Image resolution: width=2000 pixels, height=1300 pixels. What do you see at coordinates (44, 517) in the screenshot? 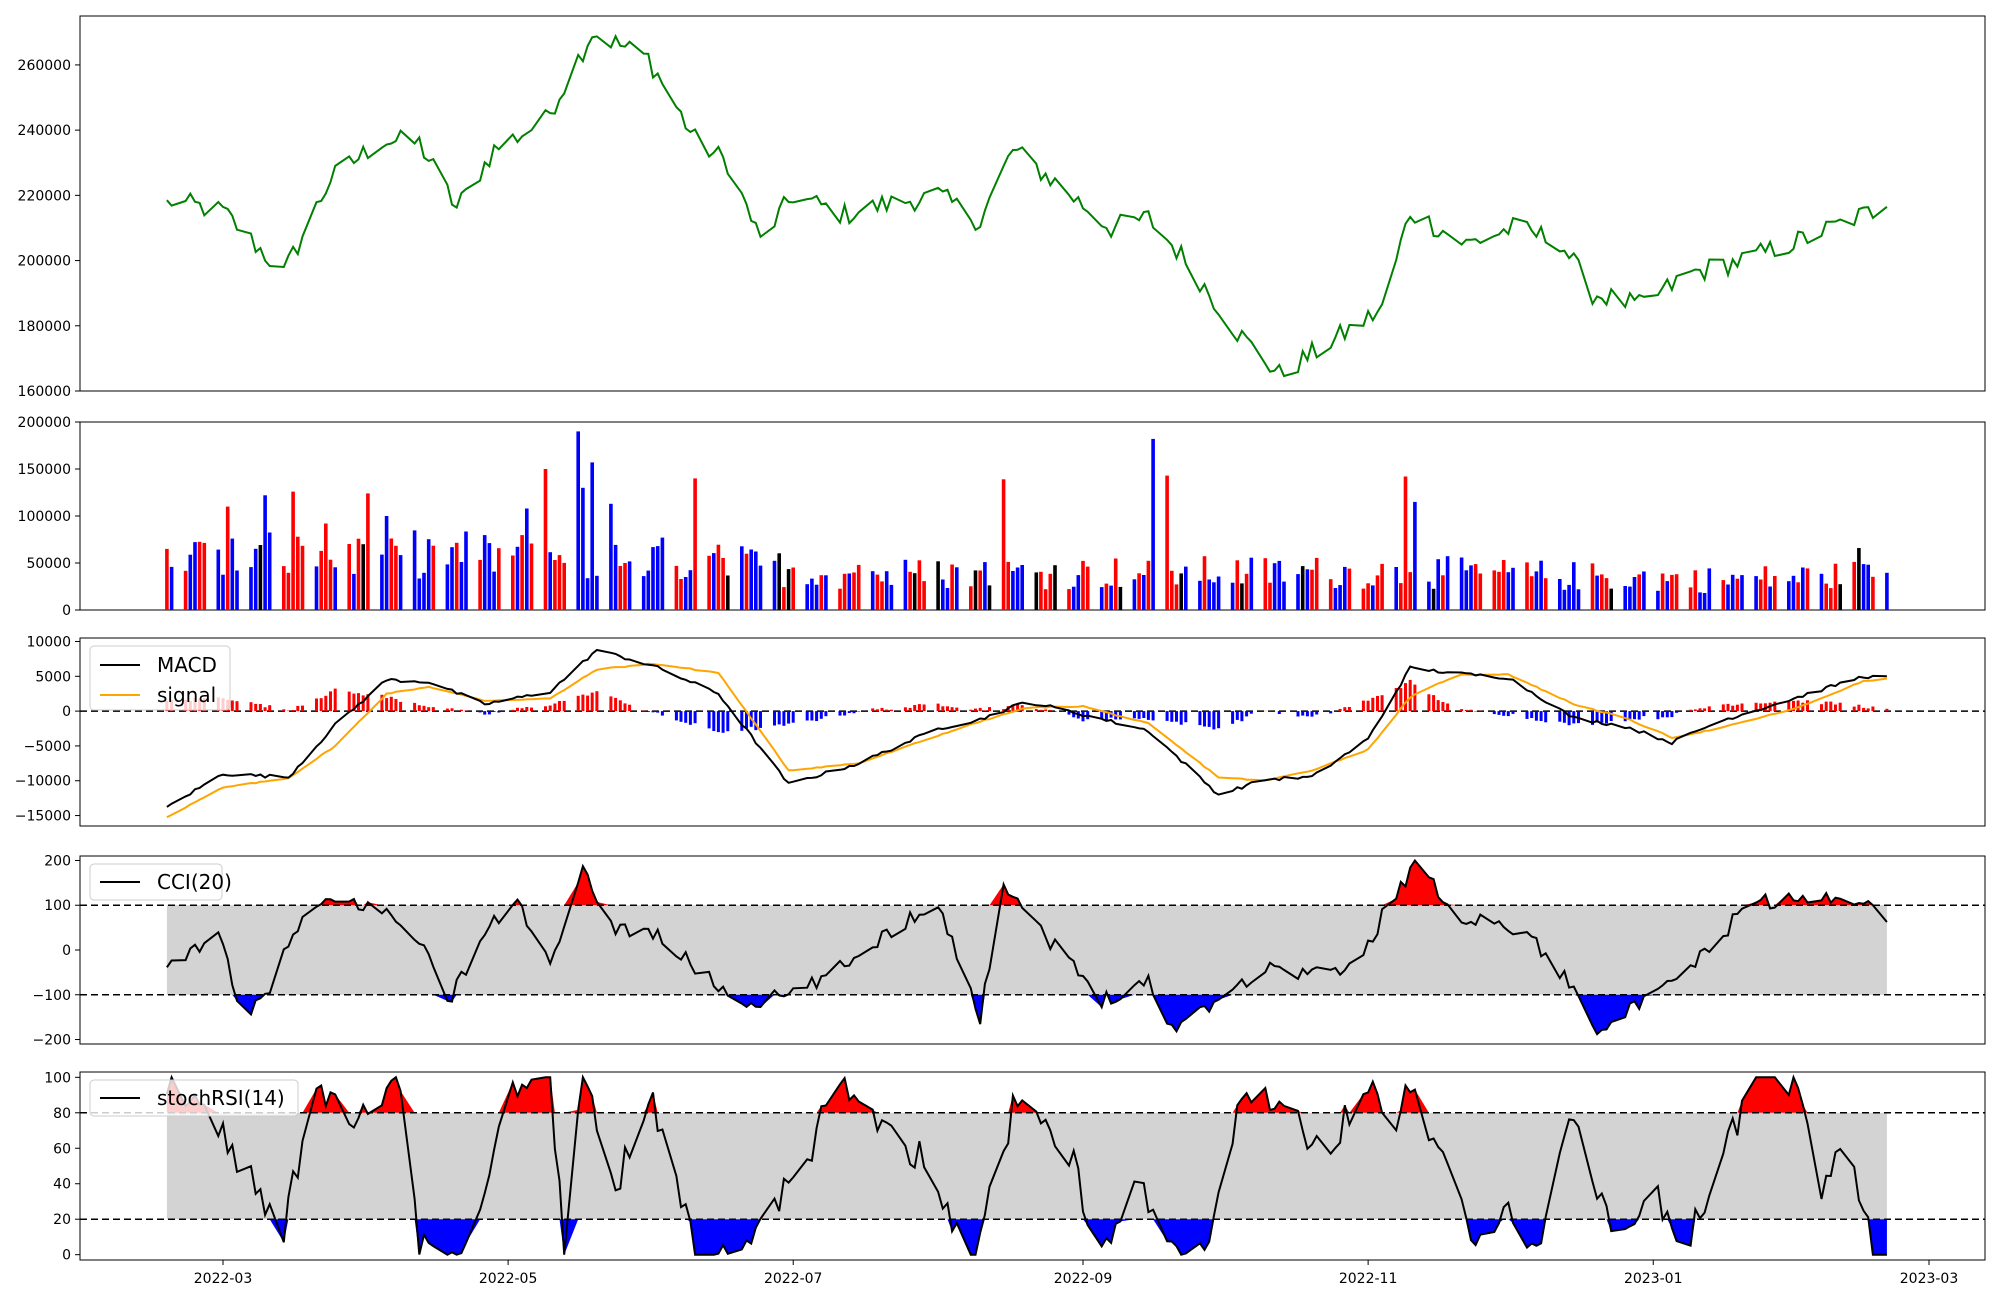
I see `y-tick-label: 100000` at bounding box center [44, 517].